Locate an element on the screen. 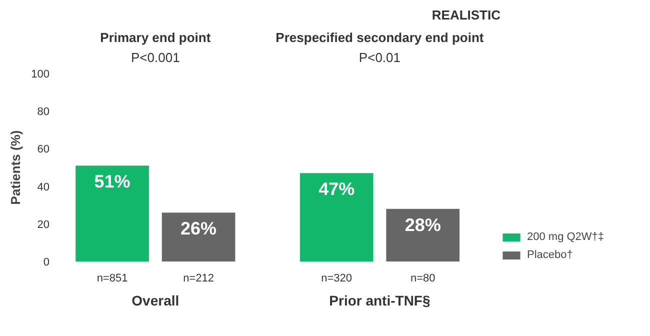  y-axis-title: Patients (%) is located at coordinates (16, 167).